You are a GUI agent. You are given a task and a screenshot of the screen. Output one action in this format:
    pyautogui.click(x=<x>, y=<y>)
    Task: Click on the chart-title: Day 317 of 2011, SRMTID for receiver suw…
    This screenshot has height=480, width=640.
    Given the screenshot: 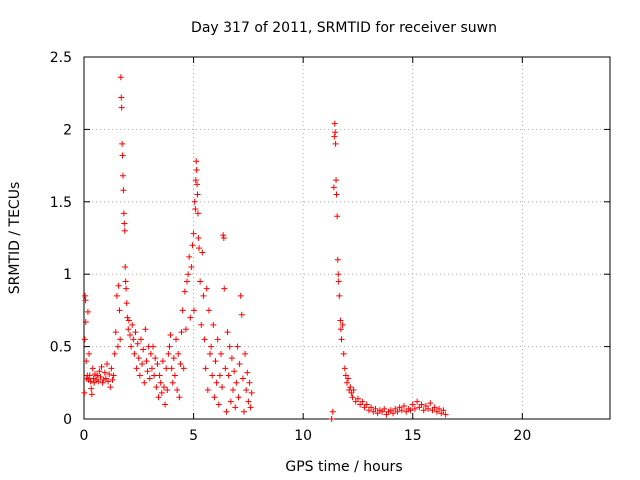 What is the action you would take?
    pyautogui.click(x=344, y=28)
    